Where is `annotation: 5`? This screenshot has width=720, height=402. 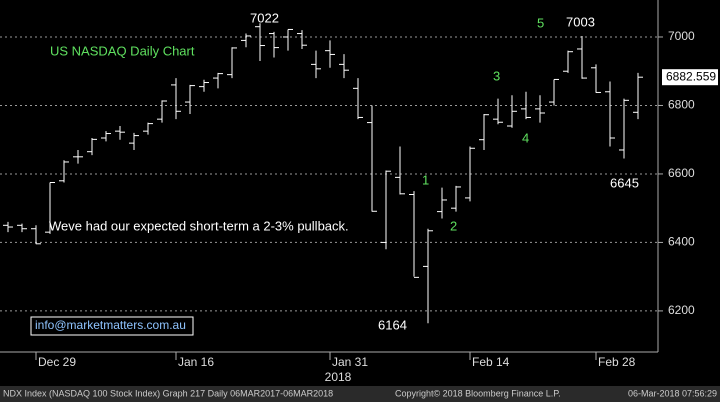
annotation: 5 is located at coordinates (540, 22).